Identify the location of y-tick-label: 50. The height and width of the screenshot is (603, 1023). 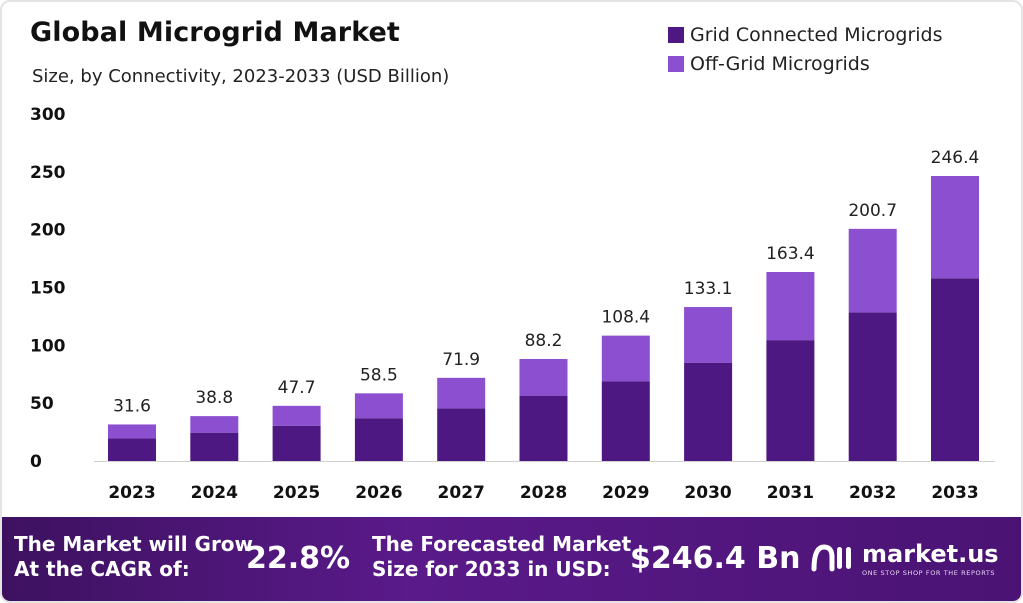
(42, 404).